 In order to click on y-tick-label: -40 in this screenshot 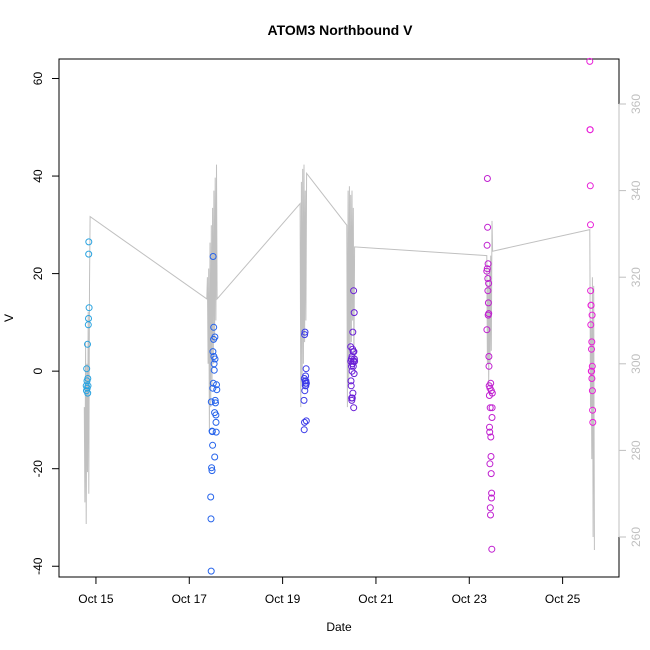, I will do `click(38, 566)`.